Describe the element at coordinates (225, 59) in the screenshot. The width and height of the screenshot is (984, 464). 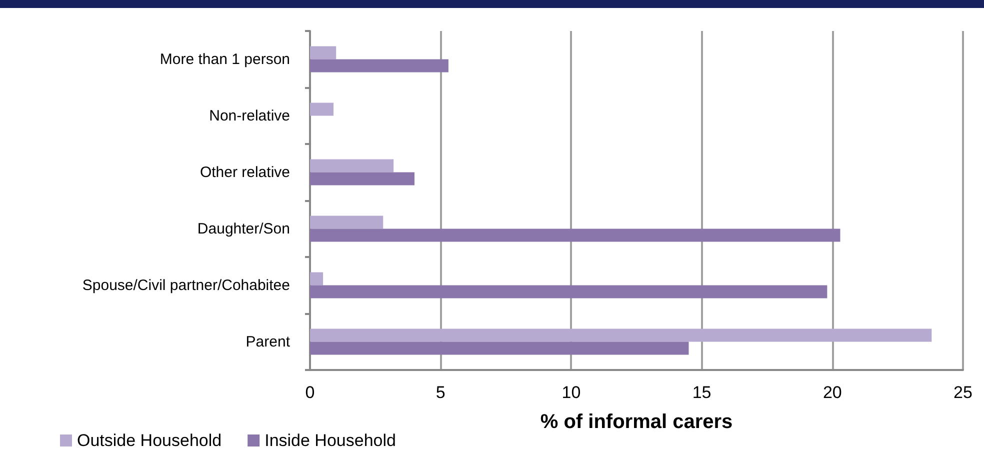
I see `y-tick-label: More than 1 person` at that location.